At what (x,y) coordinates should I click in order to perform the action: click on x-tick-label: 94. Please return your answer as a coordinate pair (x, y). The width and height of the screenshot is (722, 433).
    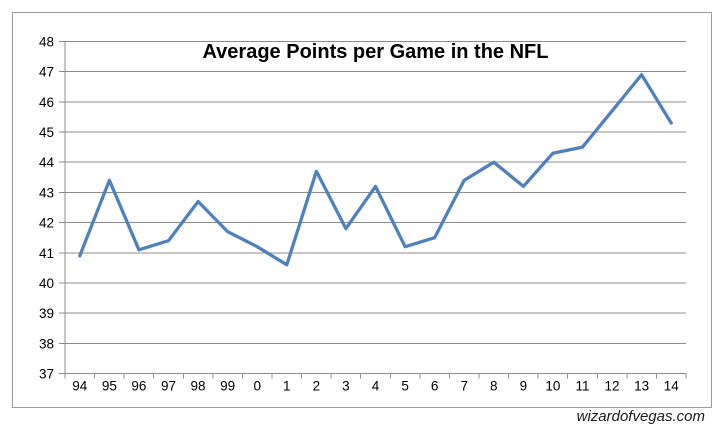
    Looking at the image, I should click on (80, 386).